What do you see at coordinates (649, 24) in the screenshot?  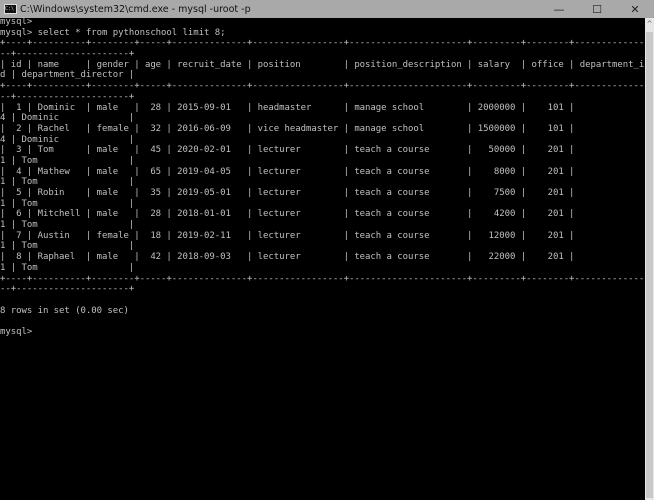 I see `scroll-up-icon: ^` at bounding box center [649, 24].